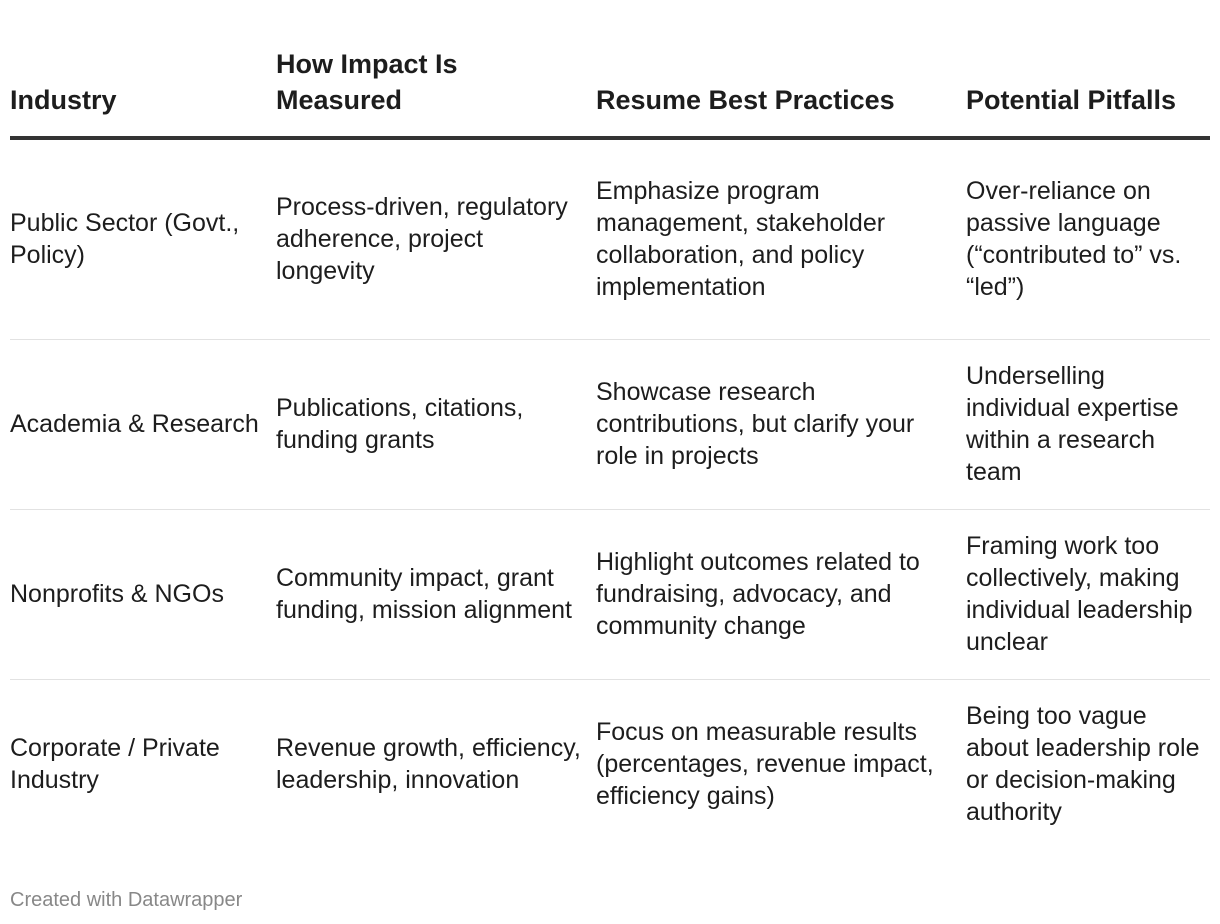 This screenshot has width=1220, height=924. What do you see at coordinates (143, 424) in the screenshot?
I see `cell-industry: Academia & Research` at bounding box center [143, 424].